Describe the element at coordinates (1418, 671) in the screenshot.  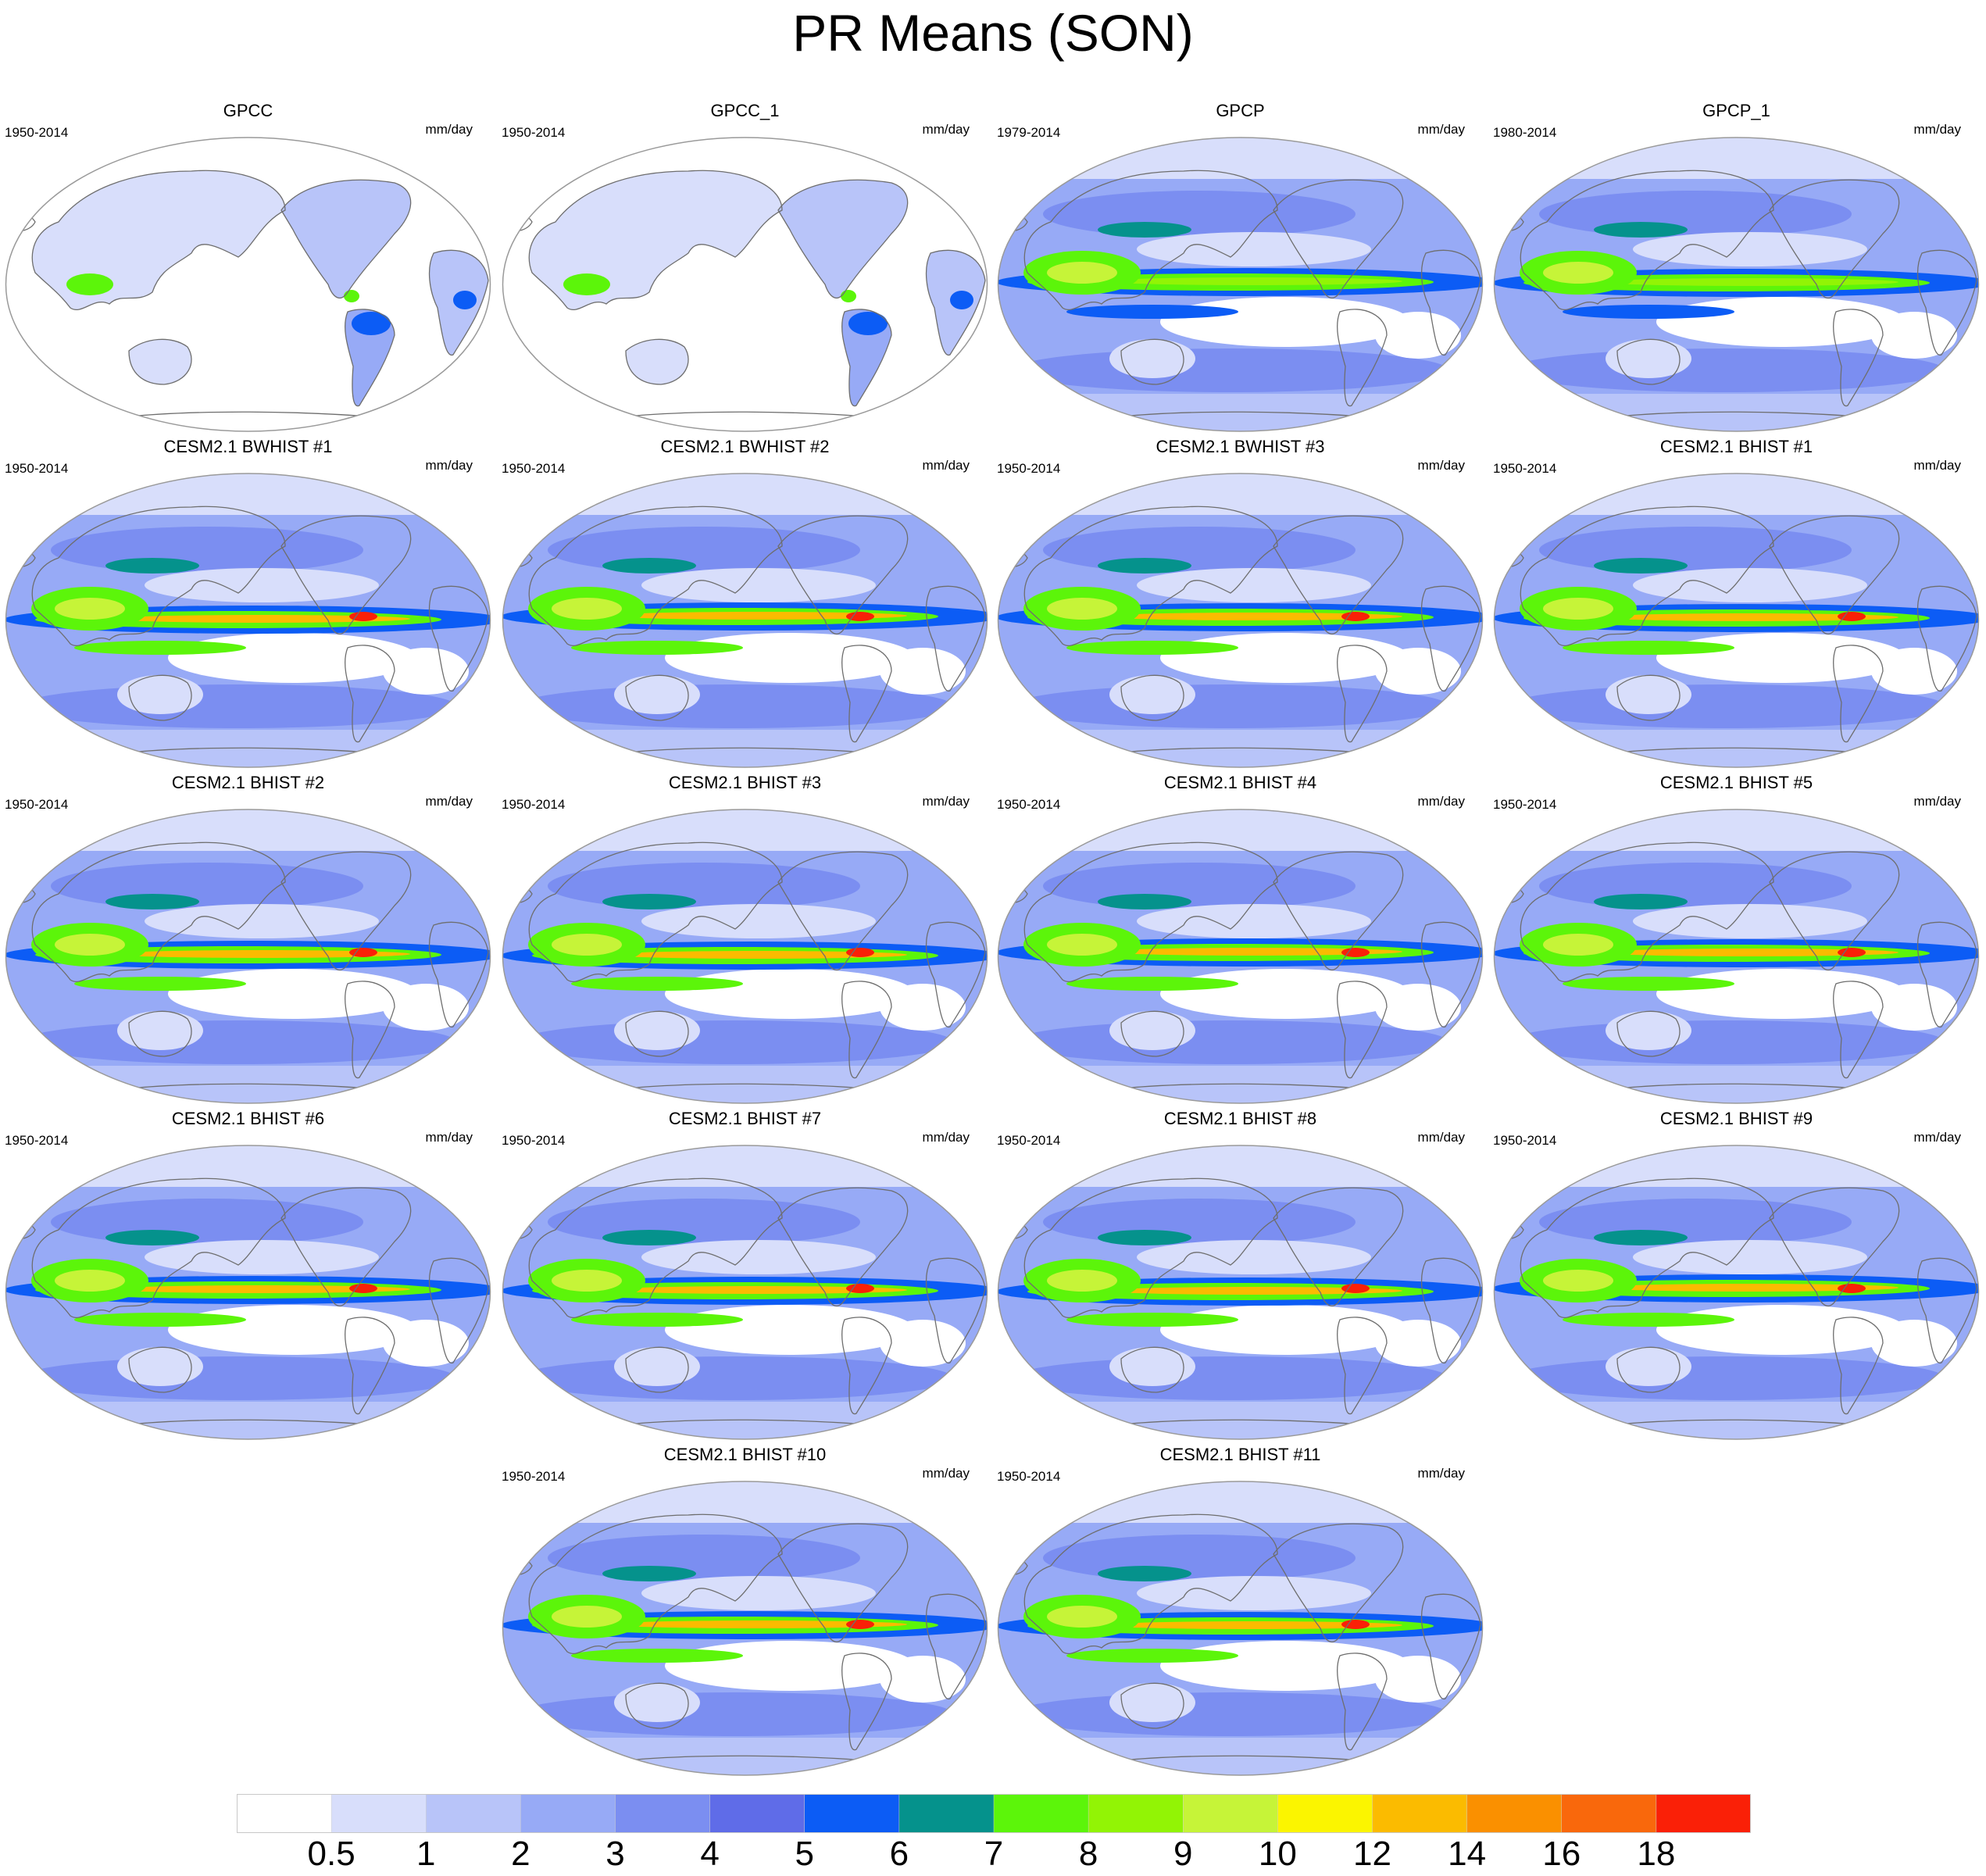
I see `dry-zone-south-atlantic` at that location.